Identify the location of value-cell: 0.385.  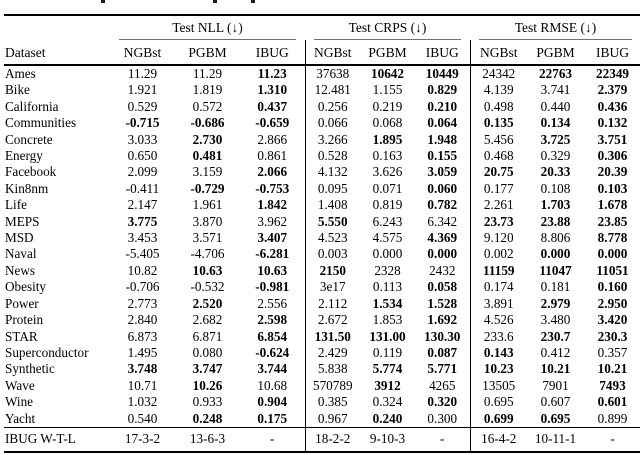
(332, 402).